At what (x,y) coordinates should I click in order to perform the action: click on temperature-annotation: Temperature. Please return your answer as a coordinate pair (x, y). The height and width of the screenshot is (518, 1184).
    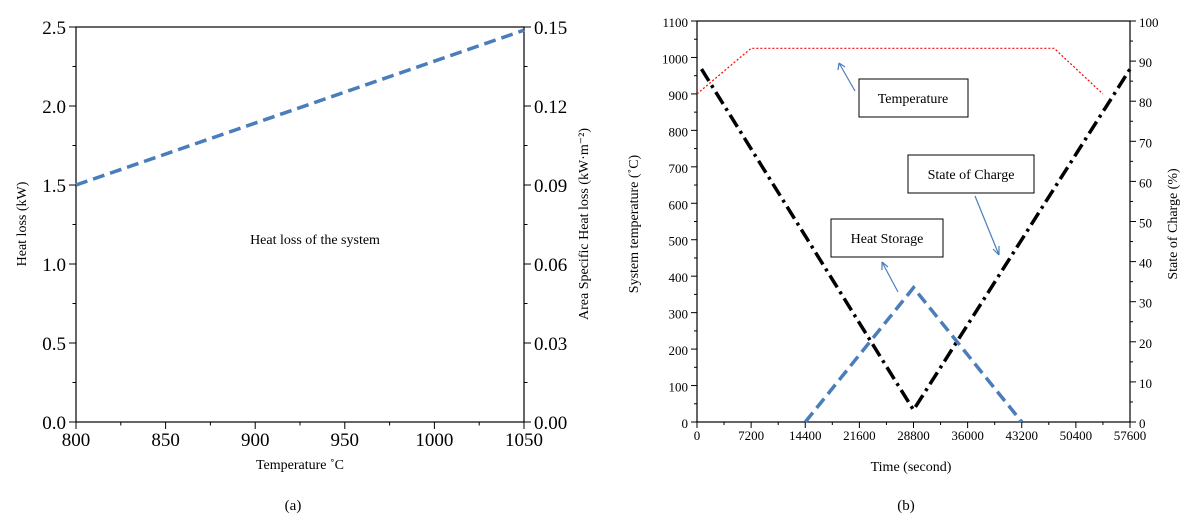
    Looking at the image, I should click on (913, 99).